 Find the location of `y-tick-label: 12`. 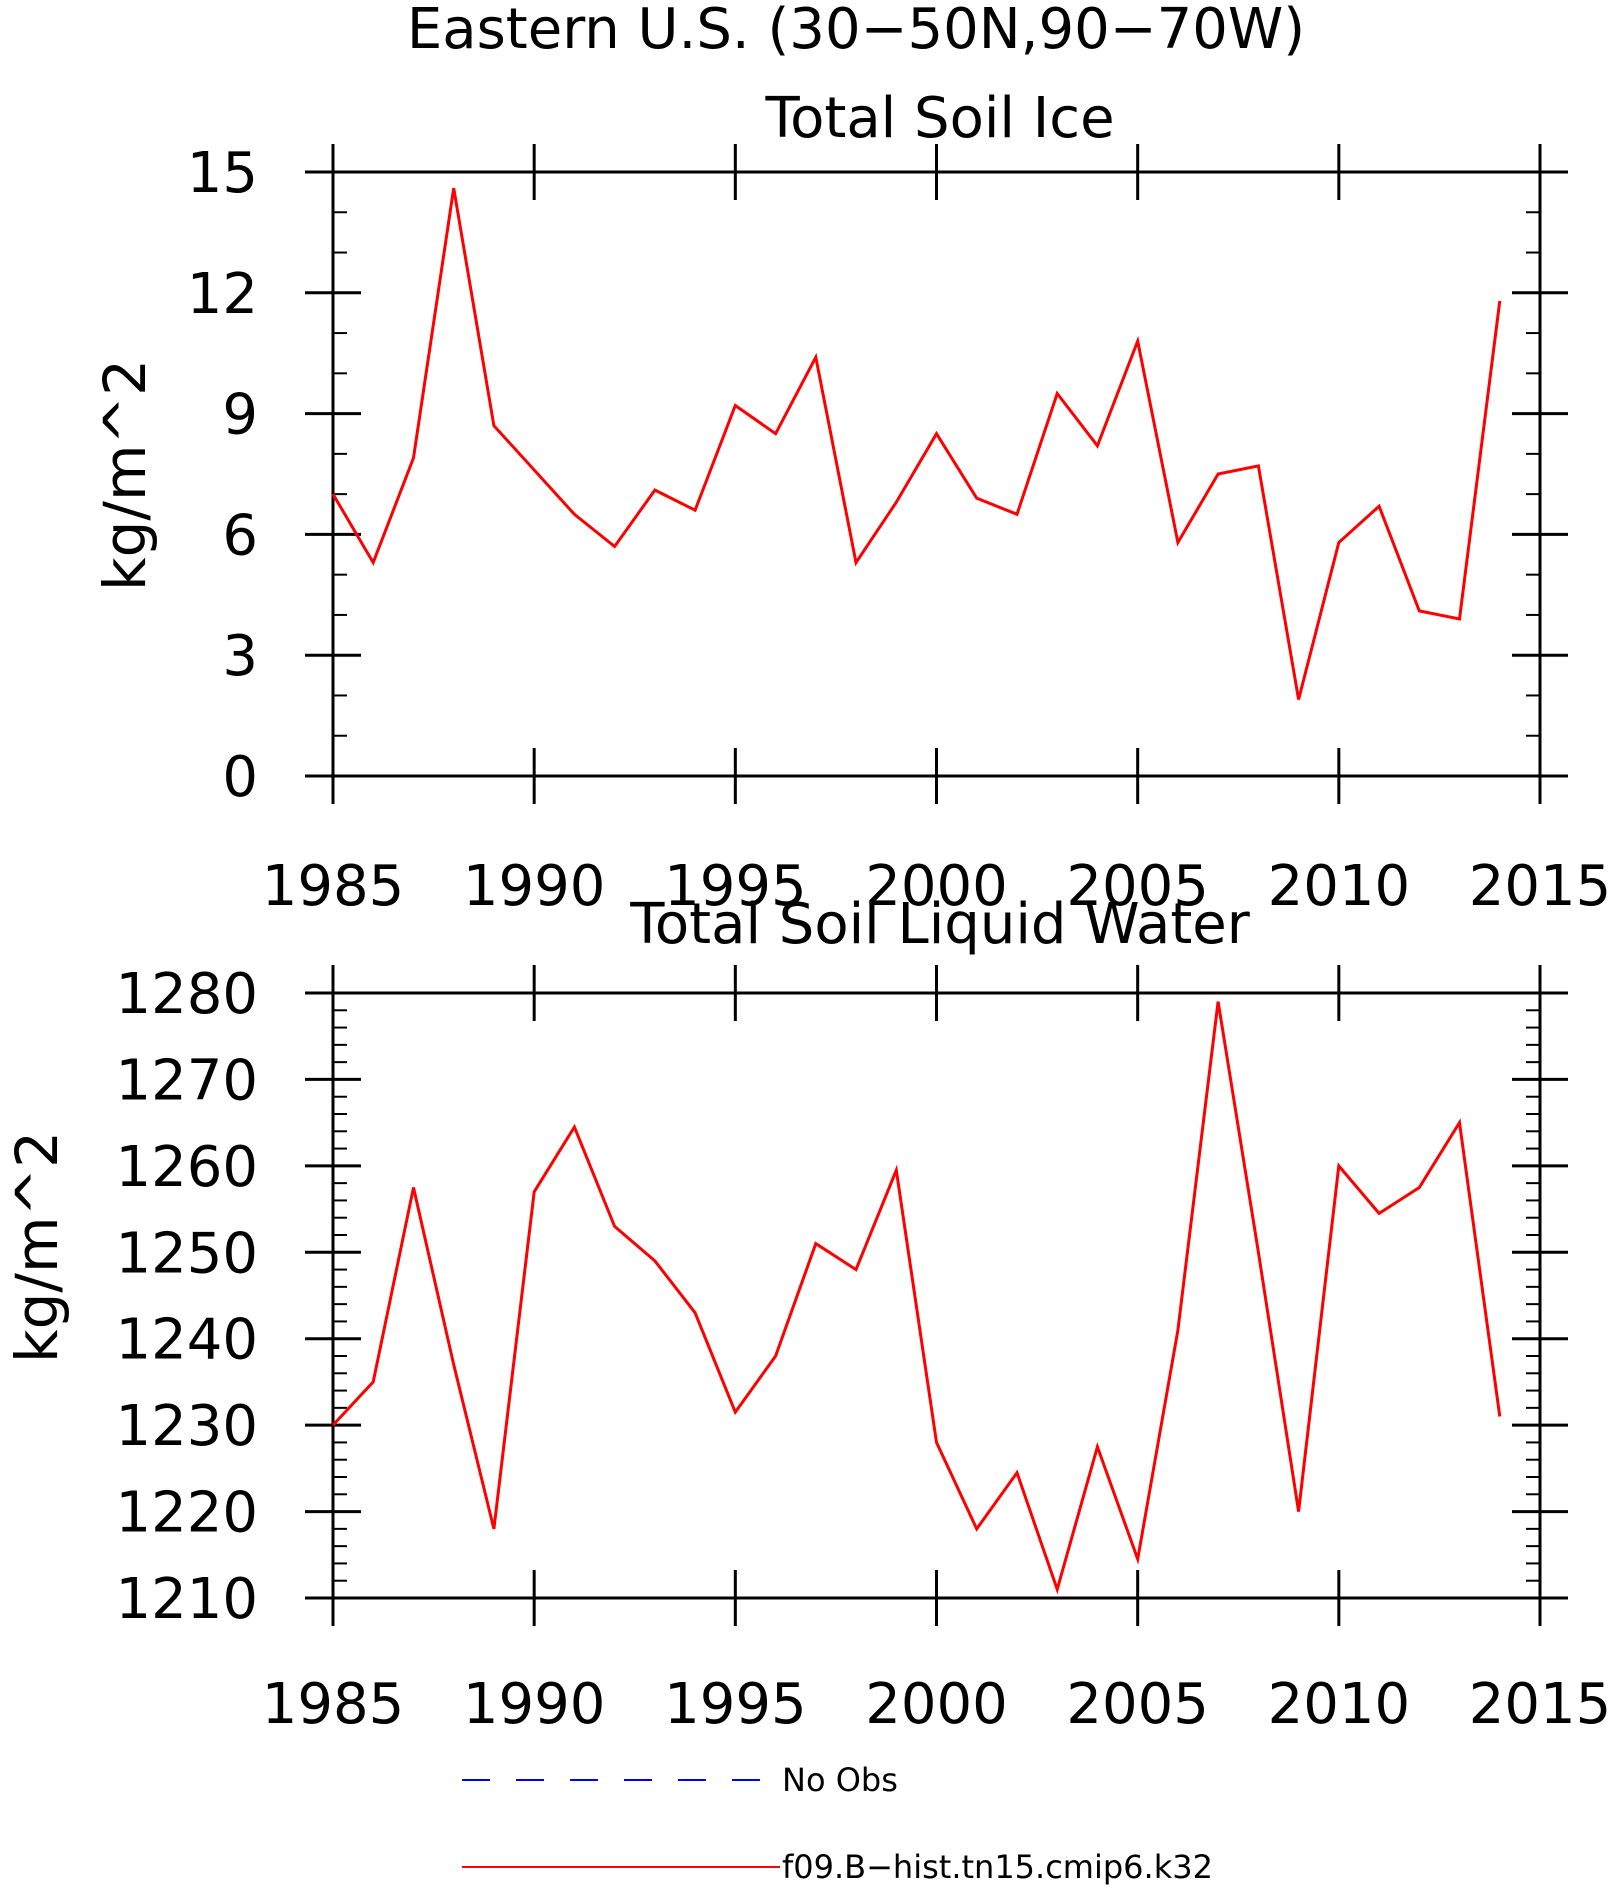

y-tick-label: 12 is located at coordinates (222, 294).